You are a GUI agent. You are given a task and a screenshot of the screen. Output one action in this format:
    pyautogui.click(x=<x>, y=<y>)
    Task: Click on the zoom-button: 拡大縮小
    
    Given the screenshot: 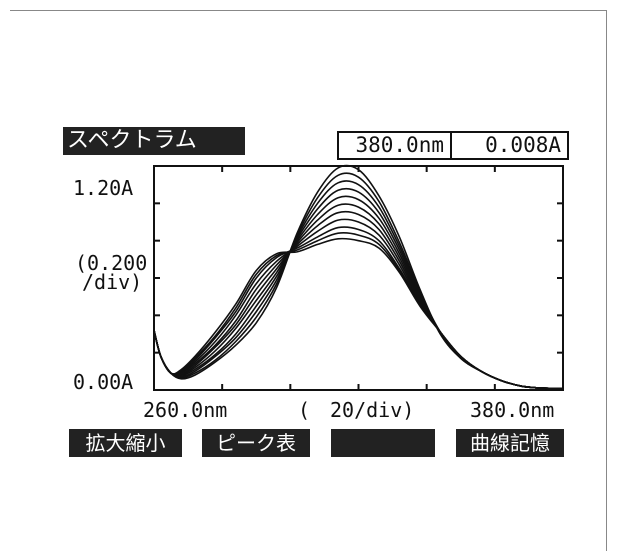 What is the action you would take?
    pyautogui.click(x=125, y=443)
    